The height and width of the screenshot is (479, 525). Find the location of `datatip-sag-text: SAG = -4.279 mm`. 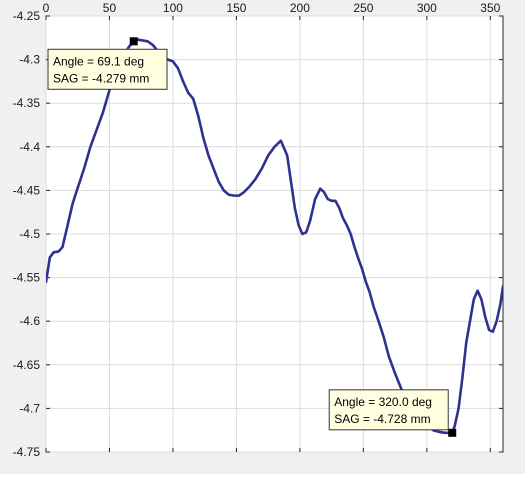

datatip-sag-text: SAG = -4.279 mm is located at coordinates (101, 78).